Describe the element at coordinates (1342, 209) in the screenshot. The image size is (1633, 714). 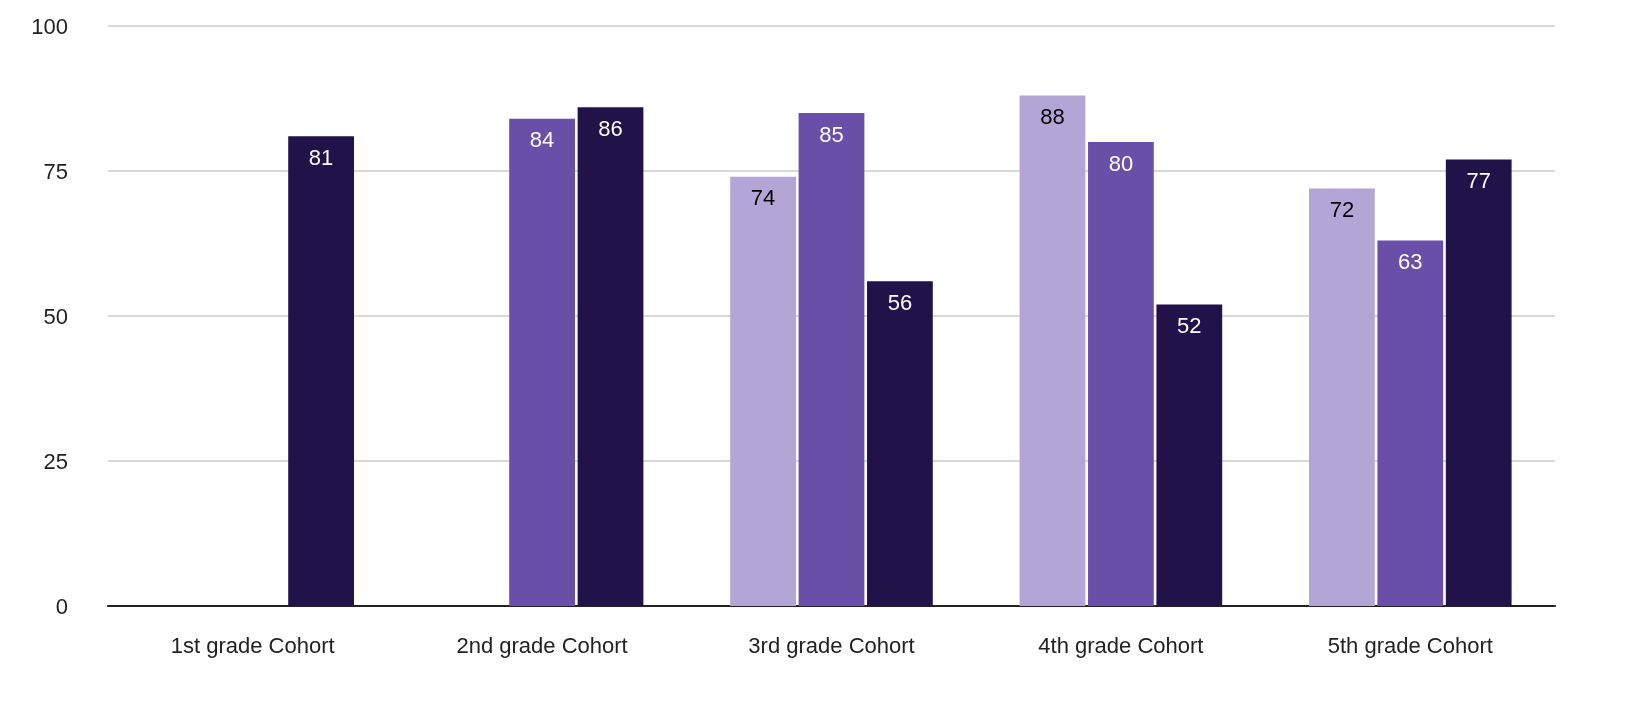
I see `data-label: 72` at that location.